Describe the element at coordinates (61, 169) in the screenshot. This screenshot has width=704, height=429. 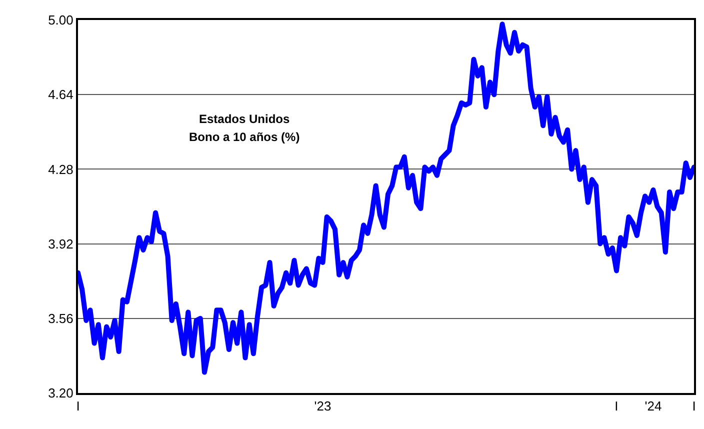
I see `y-tick-label: 4.28` at that location.